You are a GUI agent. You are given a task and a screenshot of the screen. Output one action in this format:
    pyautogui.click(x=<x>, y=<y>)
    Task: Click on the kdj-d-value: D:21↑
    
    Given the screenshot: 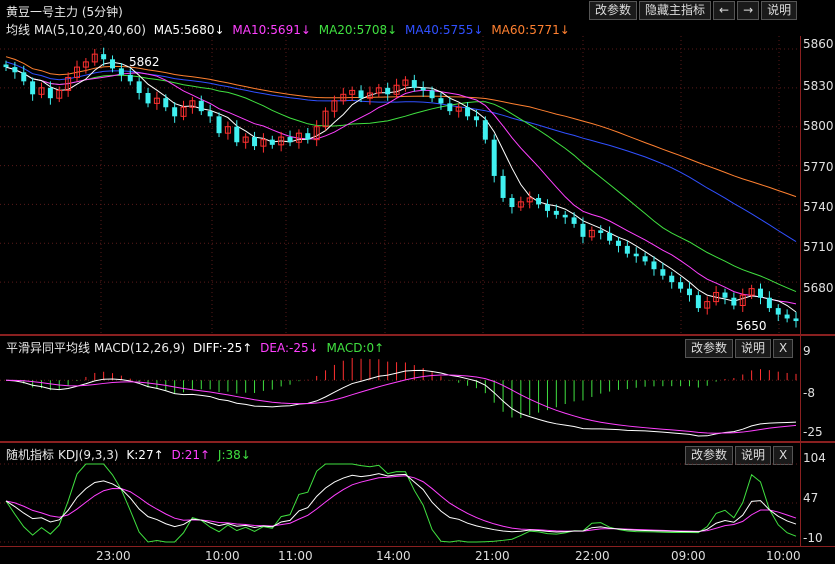 What is the action you would take?
    pyautogui.click(x=191, y=455)
    